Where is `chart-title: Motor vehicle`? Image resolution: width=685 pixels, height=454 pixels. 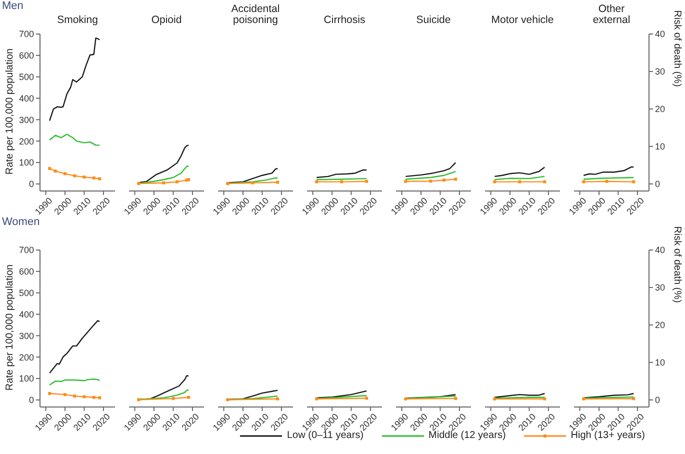
chart-title: Motor vehicle is located at coordinates (522, 19).